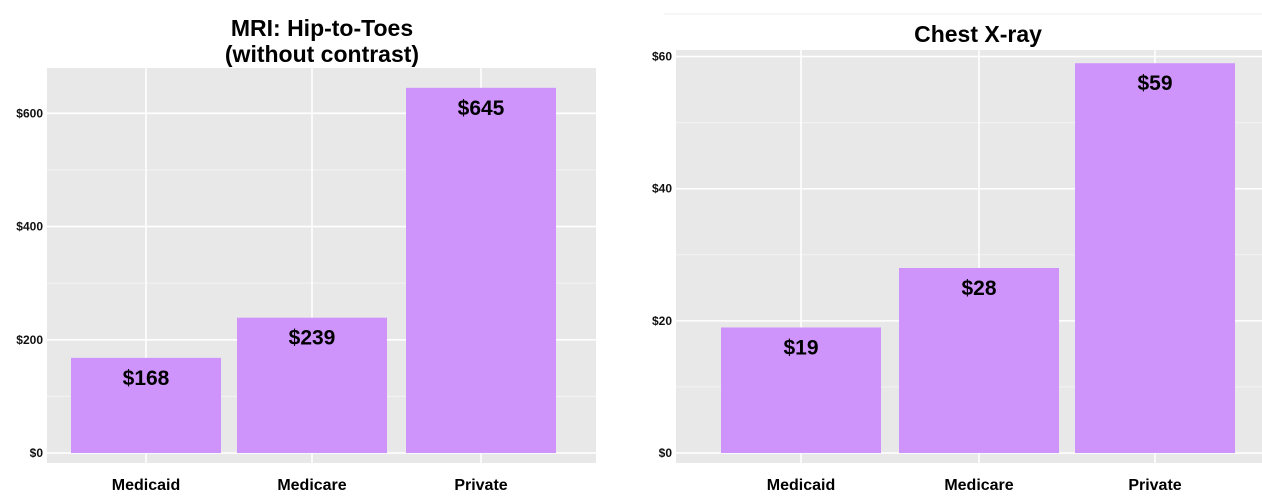  I want to click on data-label: $168, so click(146, 378).